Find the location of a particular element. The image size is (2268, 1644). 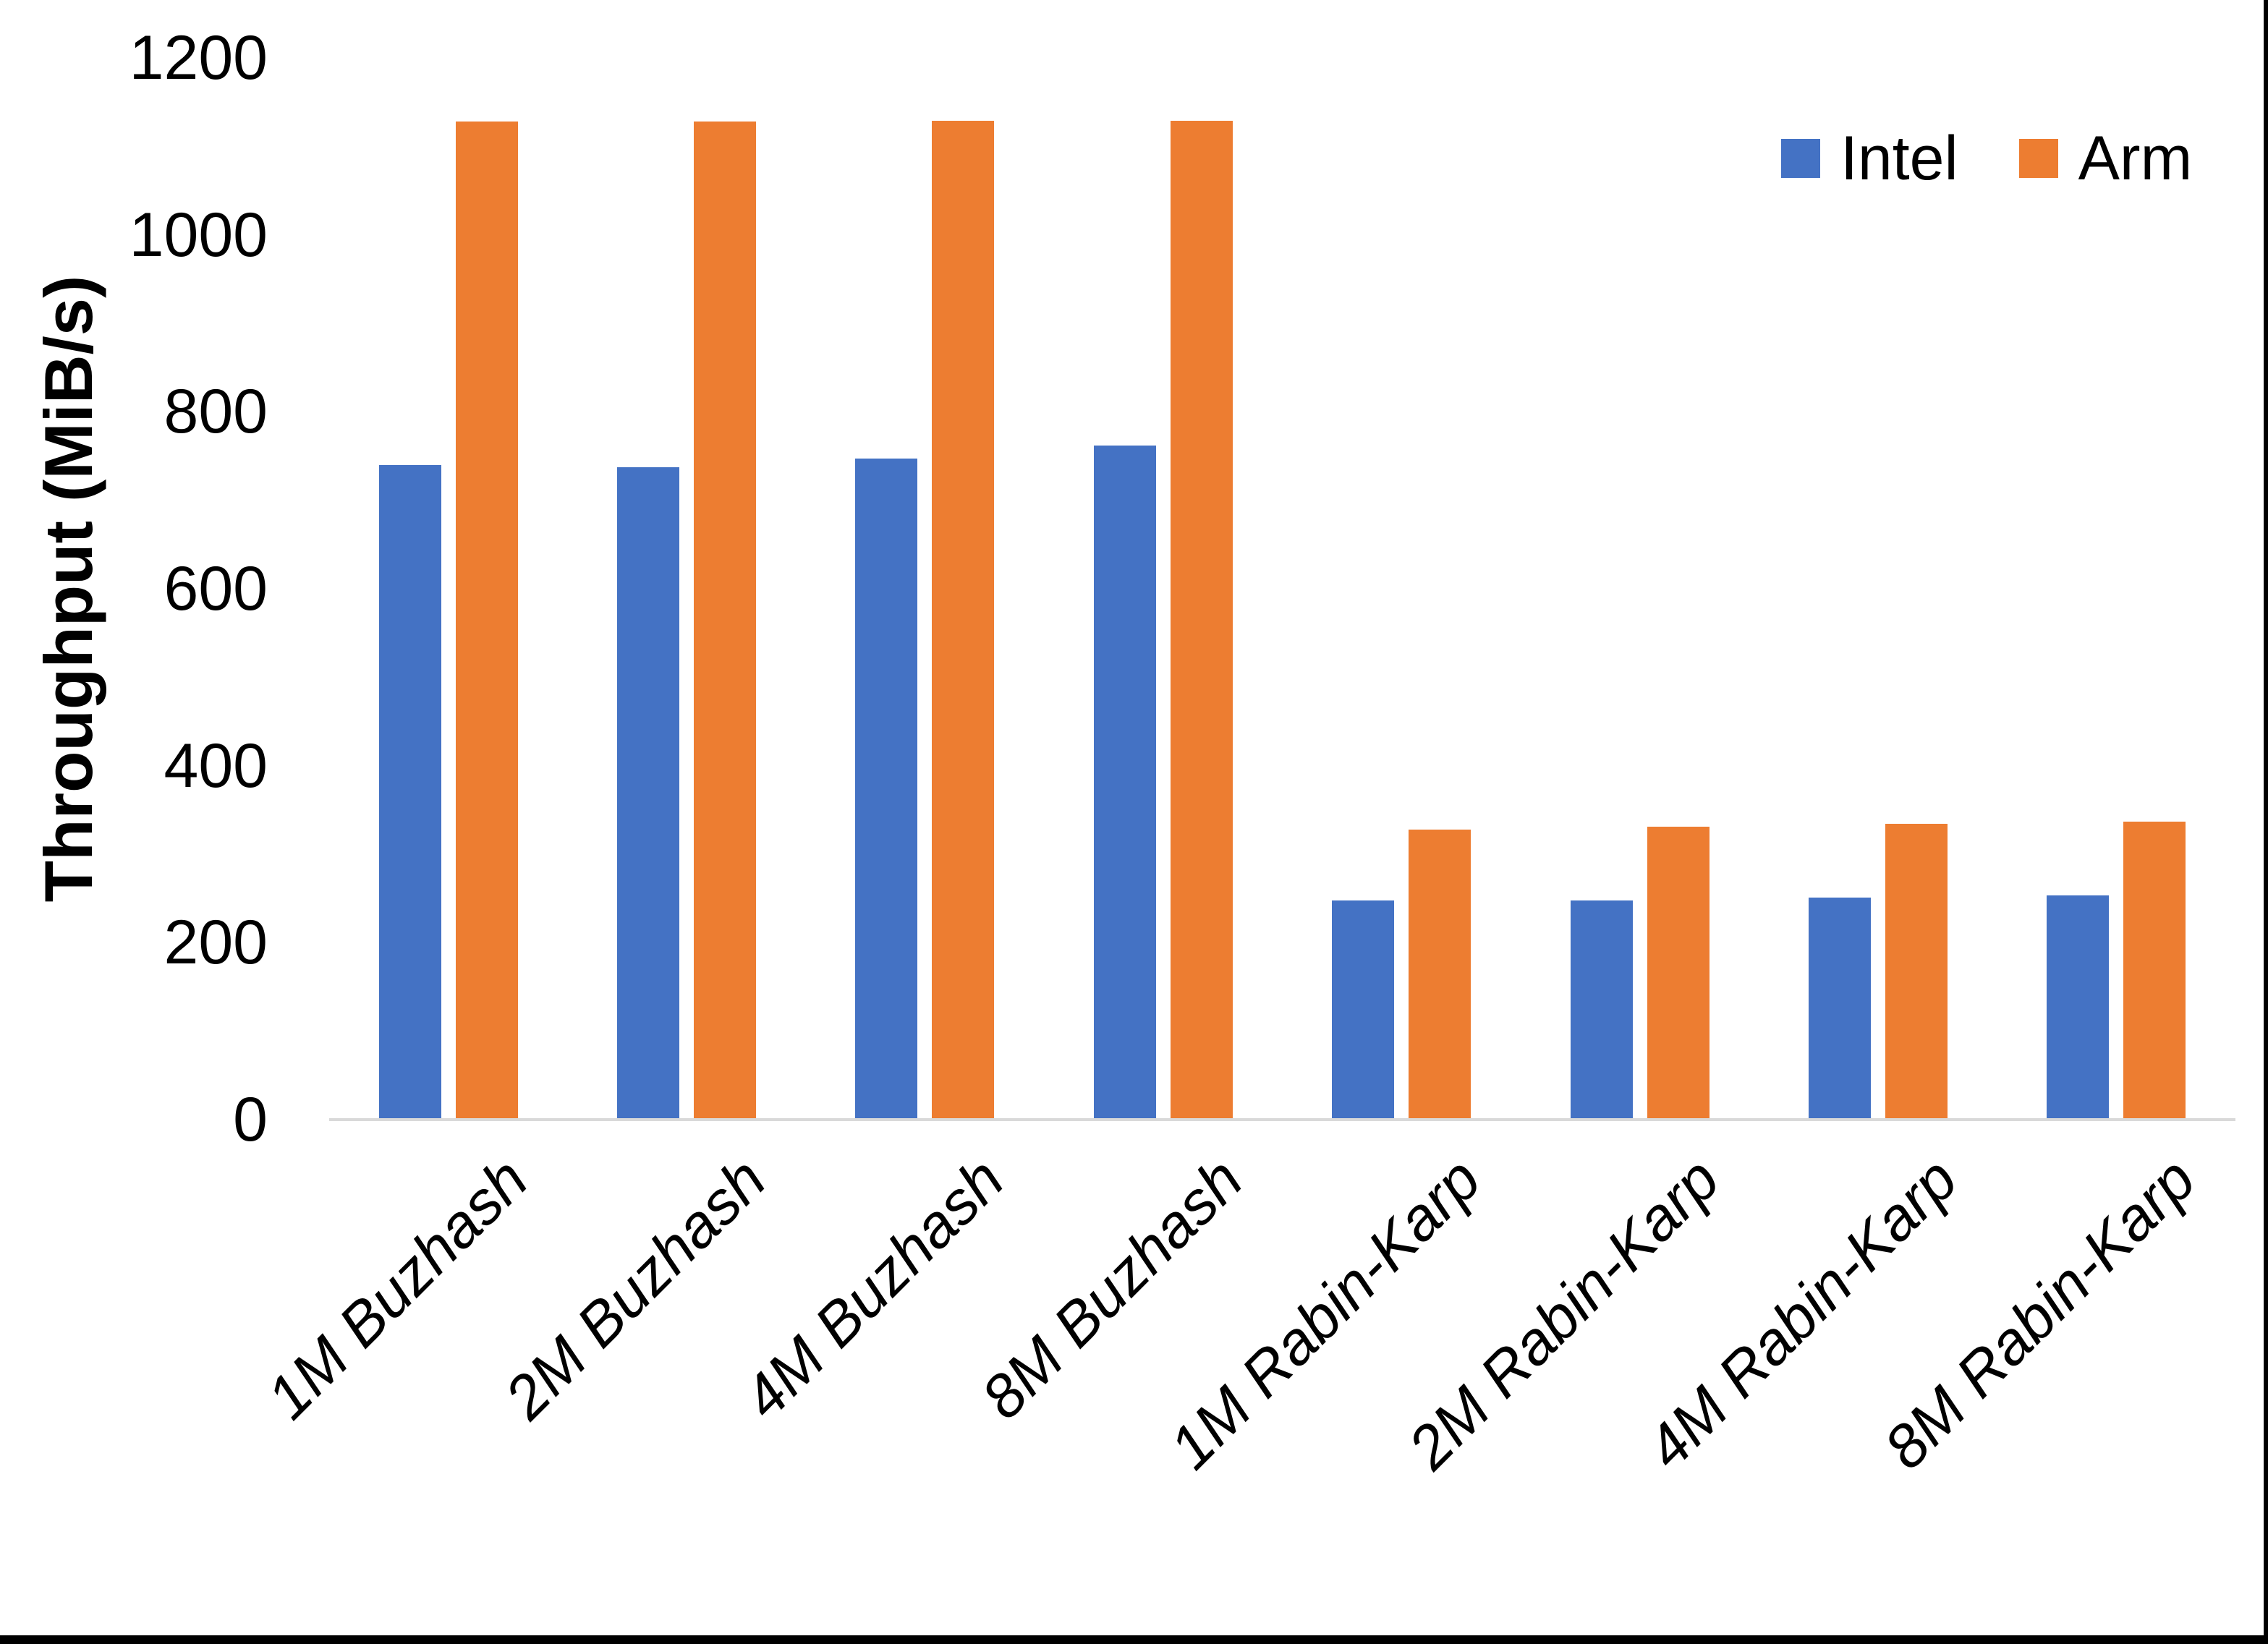

bar-intel-2m-buzhash is located at coordinates (648, 793).